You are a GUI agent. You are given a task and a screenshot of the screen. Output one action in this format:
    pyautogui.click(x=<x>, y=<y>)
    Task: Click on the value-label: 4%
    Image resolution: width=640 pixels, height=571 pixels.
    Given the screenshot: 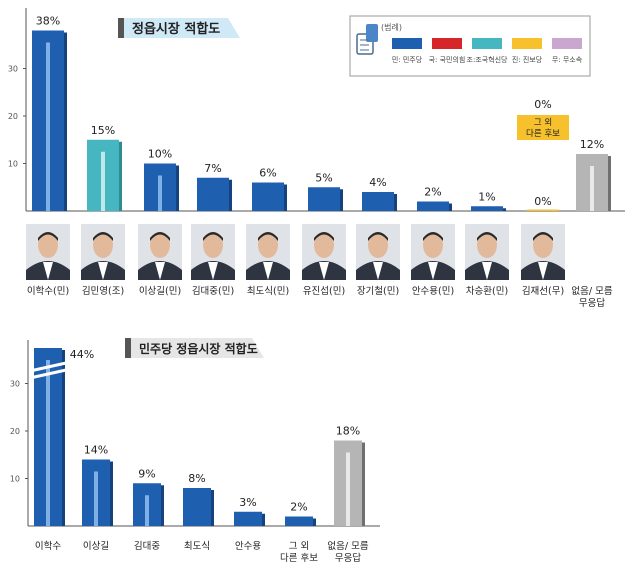 What is the action you would take?
    pyautogui.click(x=377, y=182)
    